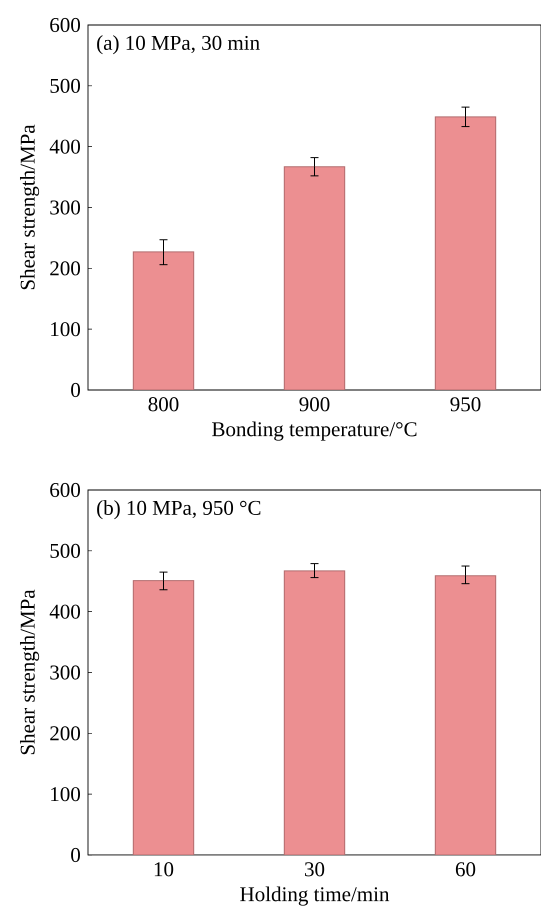 This screenshot has width=541, height=911. What do you see at coordinates (178, 510) in the screenshot?
I see `annotation: (b) 10 MPa, 950 °C` at bounding box center [178, 510].